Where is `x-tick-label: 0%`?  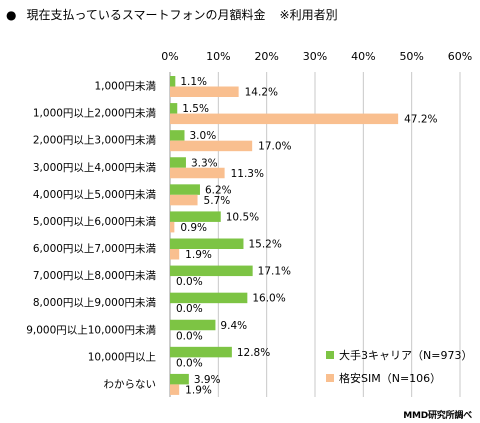
x-tick-label: 0% is located at coordinates (169, 56).